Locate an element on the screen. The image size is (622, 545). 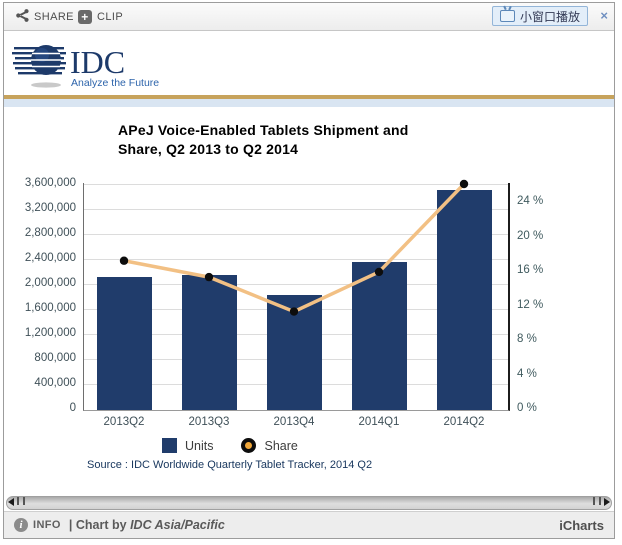
scroll-right-arrow-icon is located at coordinates (607, 502).